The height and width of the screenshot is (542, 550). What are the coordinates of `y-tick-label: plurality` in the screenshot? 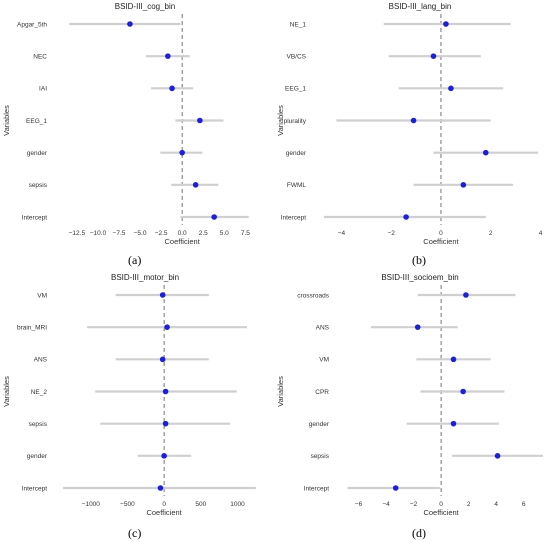 It's located at (295, 121).